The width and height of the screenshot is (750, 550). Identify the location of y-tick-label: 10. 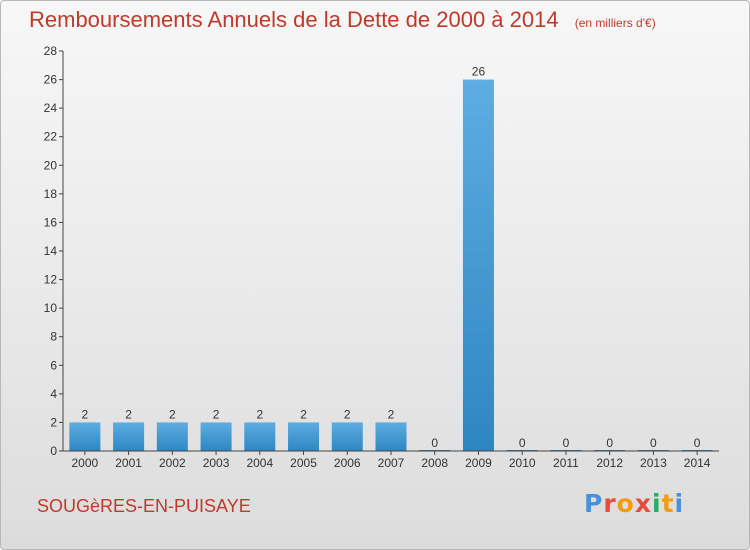
(51, 308).